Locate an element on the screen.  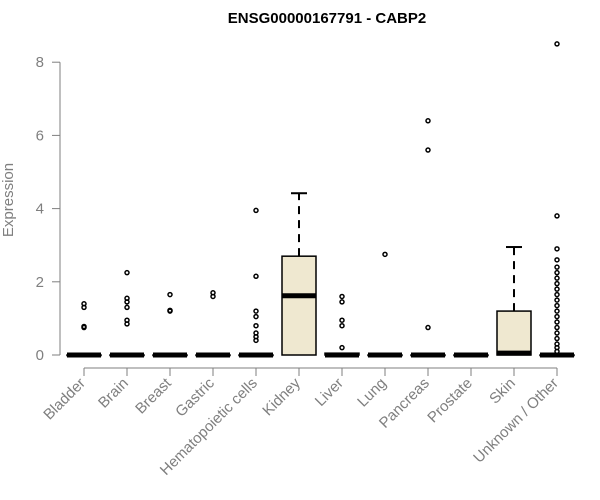
x-tick-label: Liver is located at coordinates (329, 392).